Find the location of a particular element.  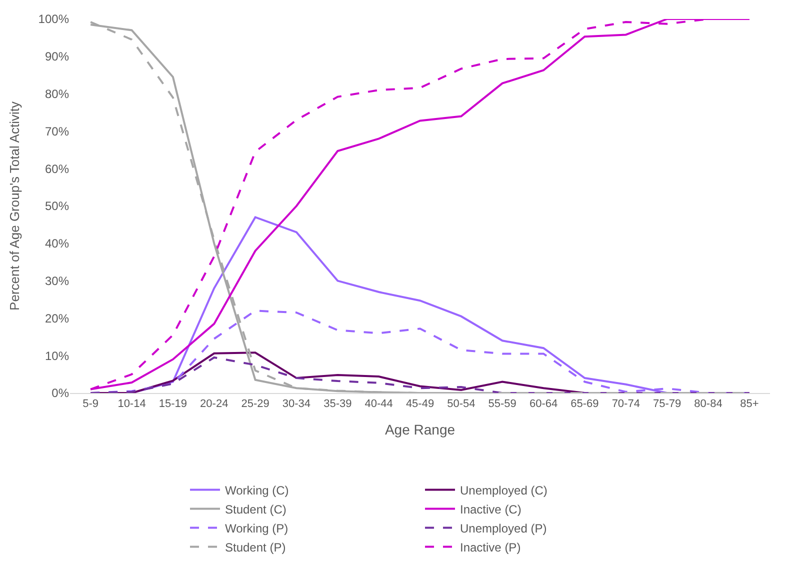

x-tick-label: 60-64 is located at coordinates (543, 404).